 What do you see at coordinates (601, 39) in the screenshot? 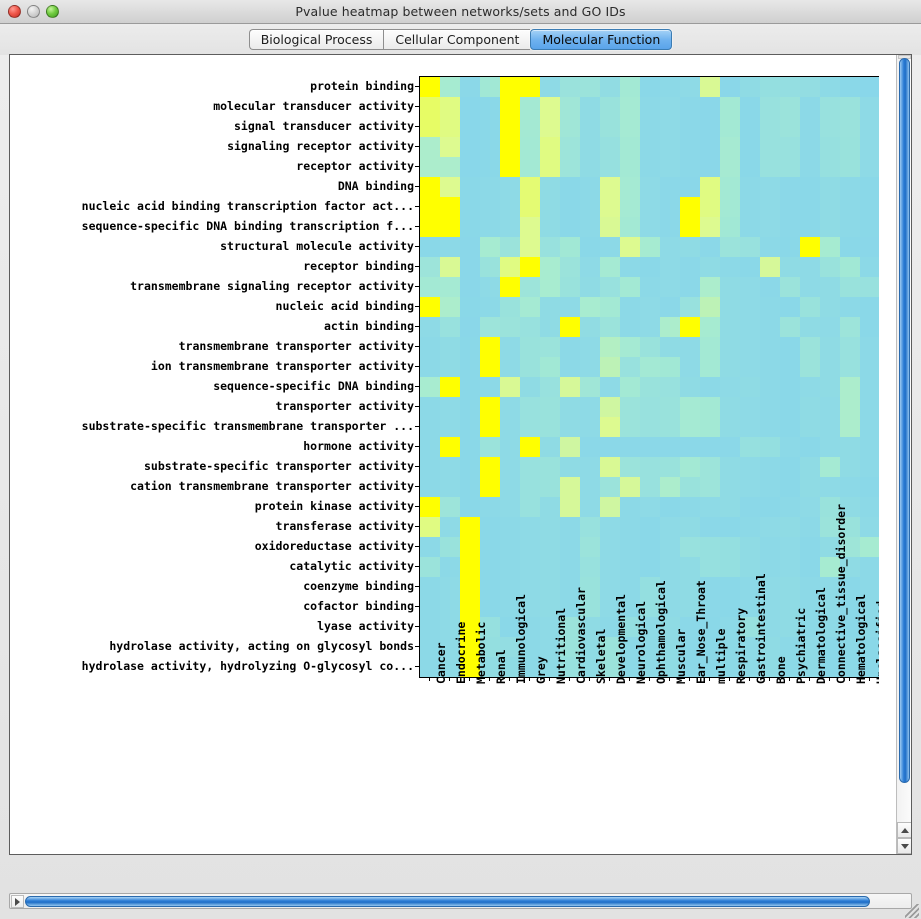
I see `tab-molecular-function: Molecular Function` at bounding box center [601, 39].